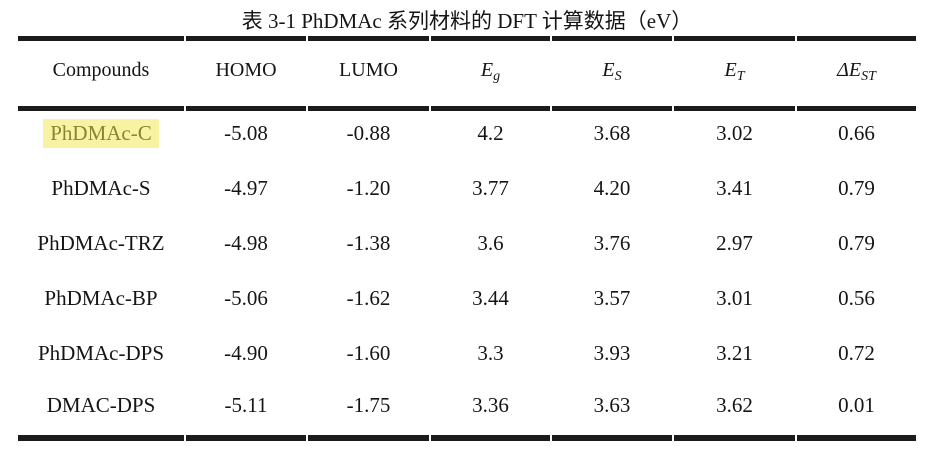 The image size is (944, 460). I want to click on es-cell: 3.68, so click(612, 133).